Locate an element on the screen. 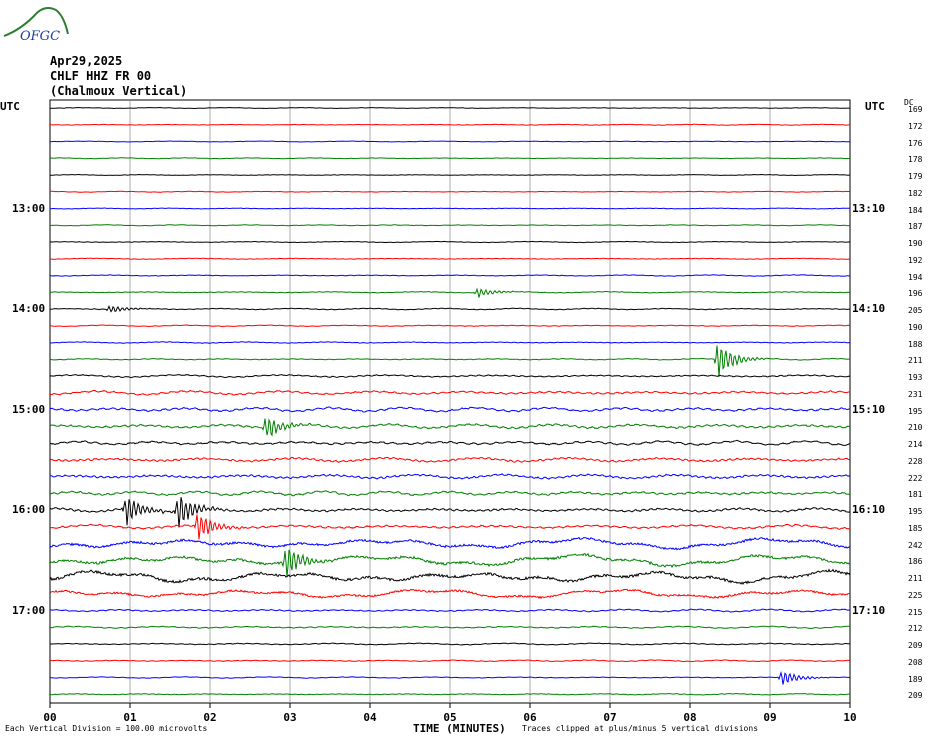  left-time-label: 16:00 is located at coordinates (29, 509).